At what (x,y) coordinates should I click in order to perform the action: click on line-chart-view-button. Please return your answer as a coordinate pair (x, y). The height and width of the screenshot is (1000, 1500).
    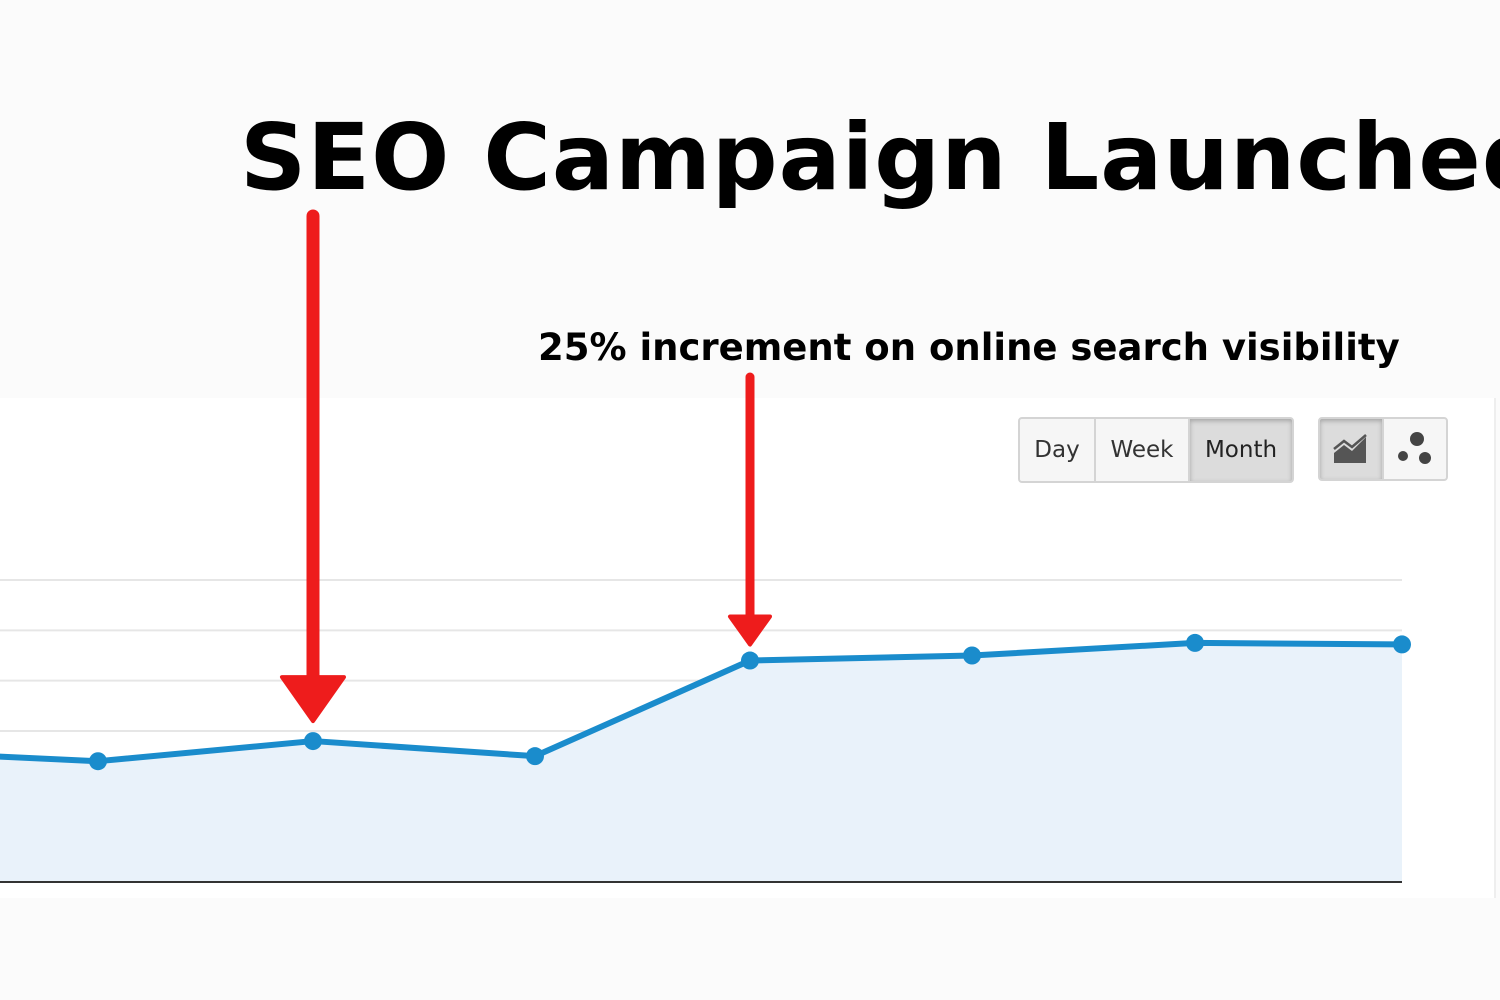
    Looking at the image, I should click on (1352, 449).